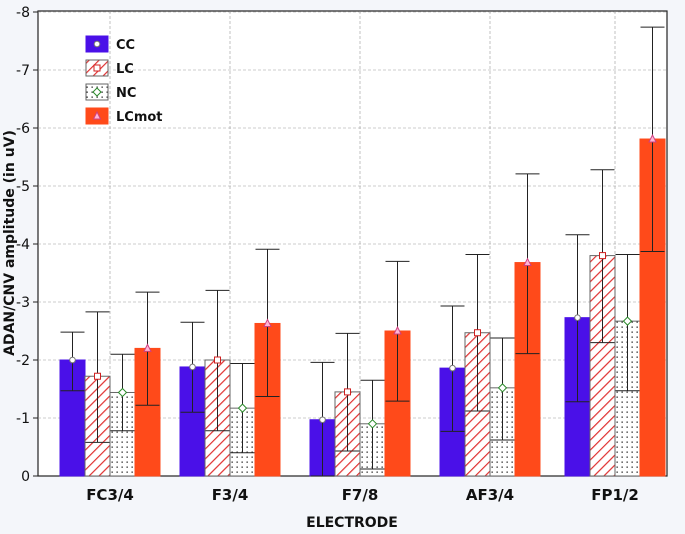 This screenshot has height=534, width=685. Describe the element at coordinates (110, 495) in the screenshot. I see `x-tick-label: FC3/4` at that location.